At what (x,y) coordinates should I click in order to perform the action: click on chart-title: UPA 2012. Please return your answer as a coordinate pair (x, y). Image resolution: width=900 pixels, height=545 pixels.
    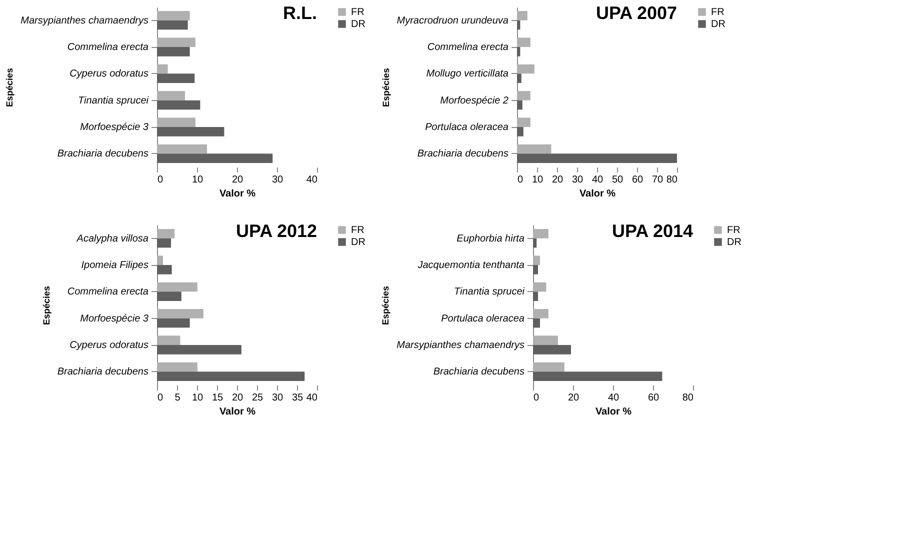
    Looking at the image, I should click on (276, 231).